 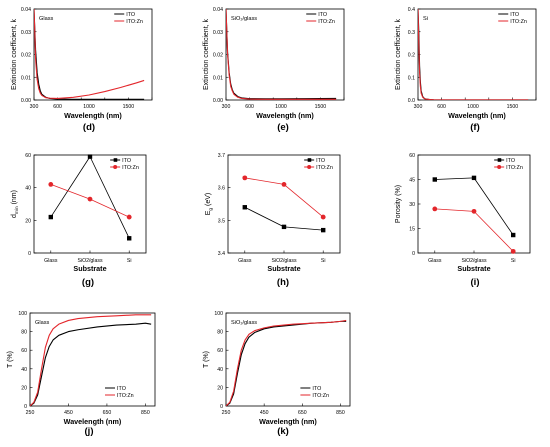 What do you see at coordinates (477, 115) in the screenshot?
I see `chart-3-x-axis-label: Wavelength (nm)` at bounding box center [477, 115].